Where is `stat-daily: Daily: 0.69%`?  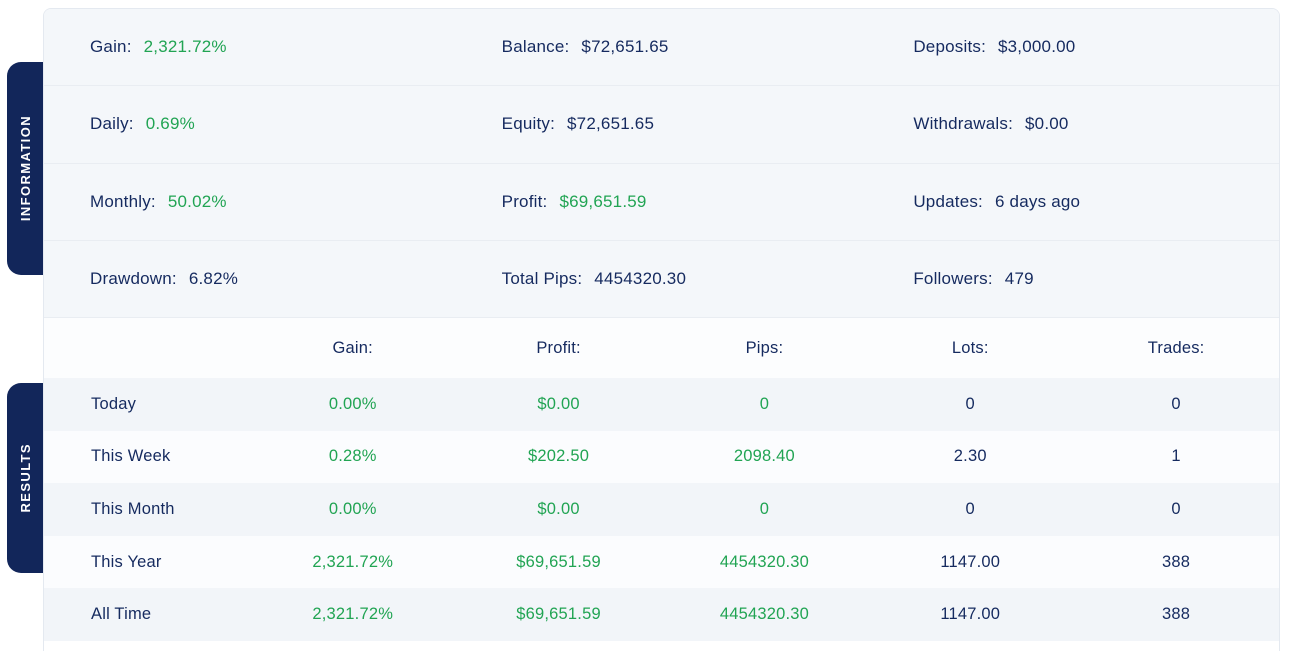 stat-daily: Daily: 0.69% is located at coordinates (250, 124).